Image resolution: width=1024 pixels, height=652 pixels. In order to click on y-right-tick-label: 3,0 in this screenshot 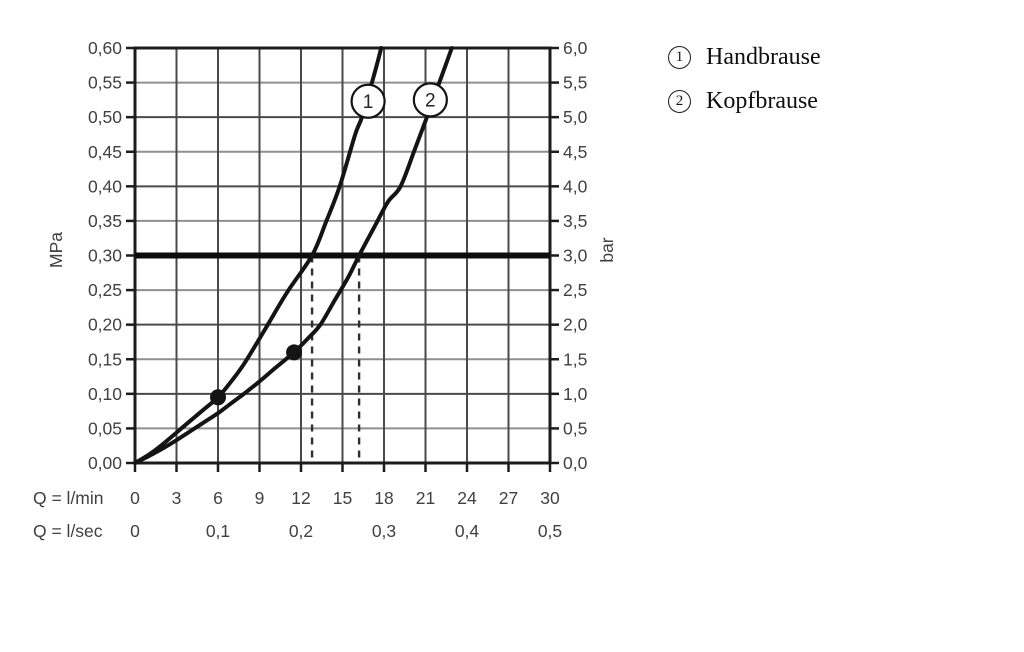, I will do `click(575, 256)`.